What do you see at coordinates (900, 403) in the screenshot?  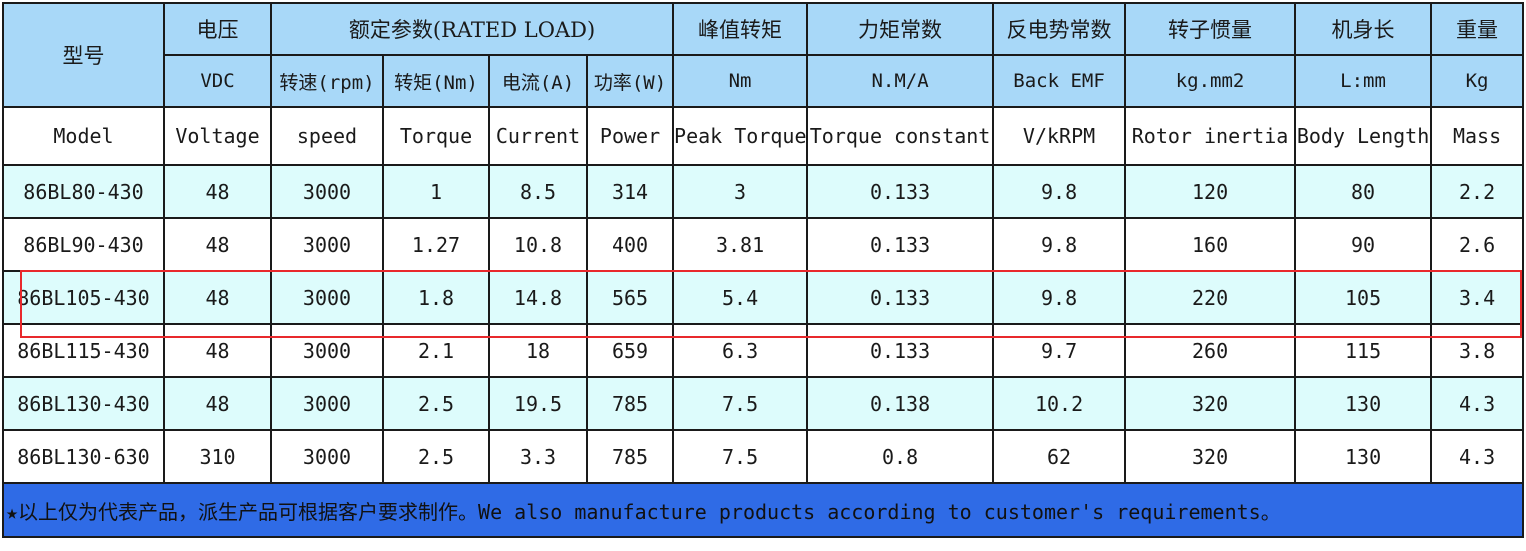 I see `table-cell: 0.138` at bounding box center [900, 403].